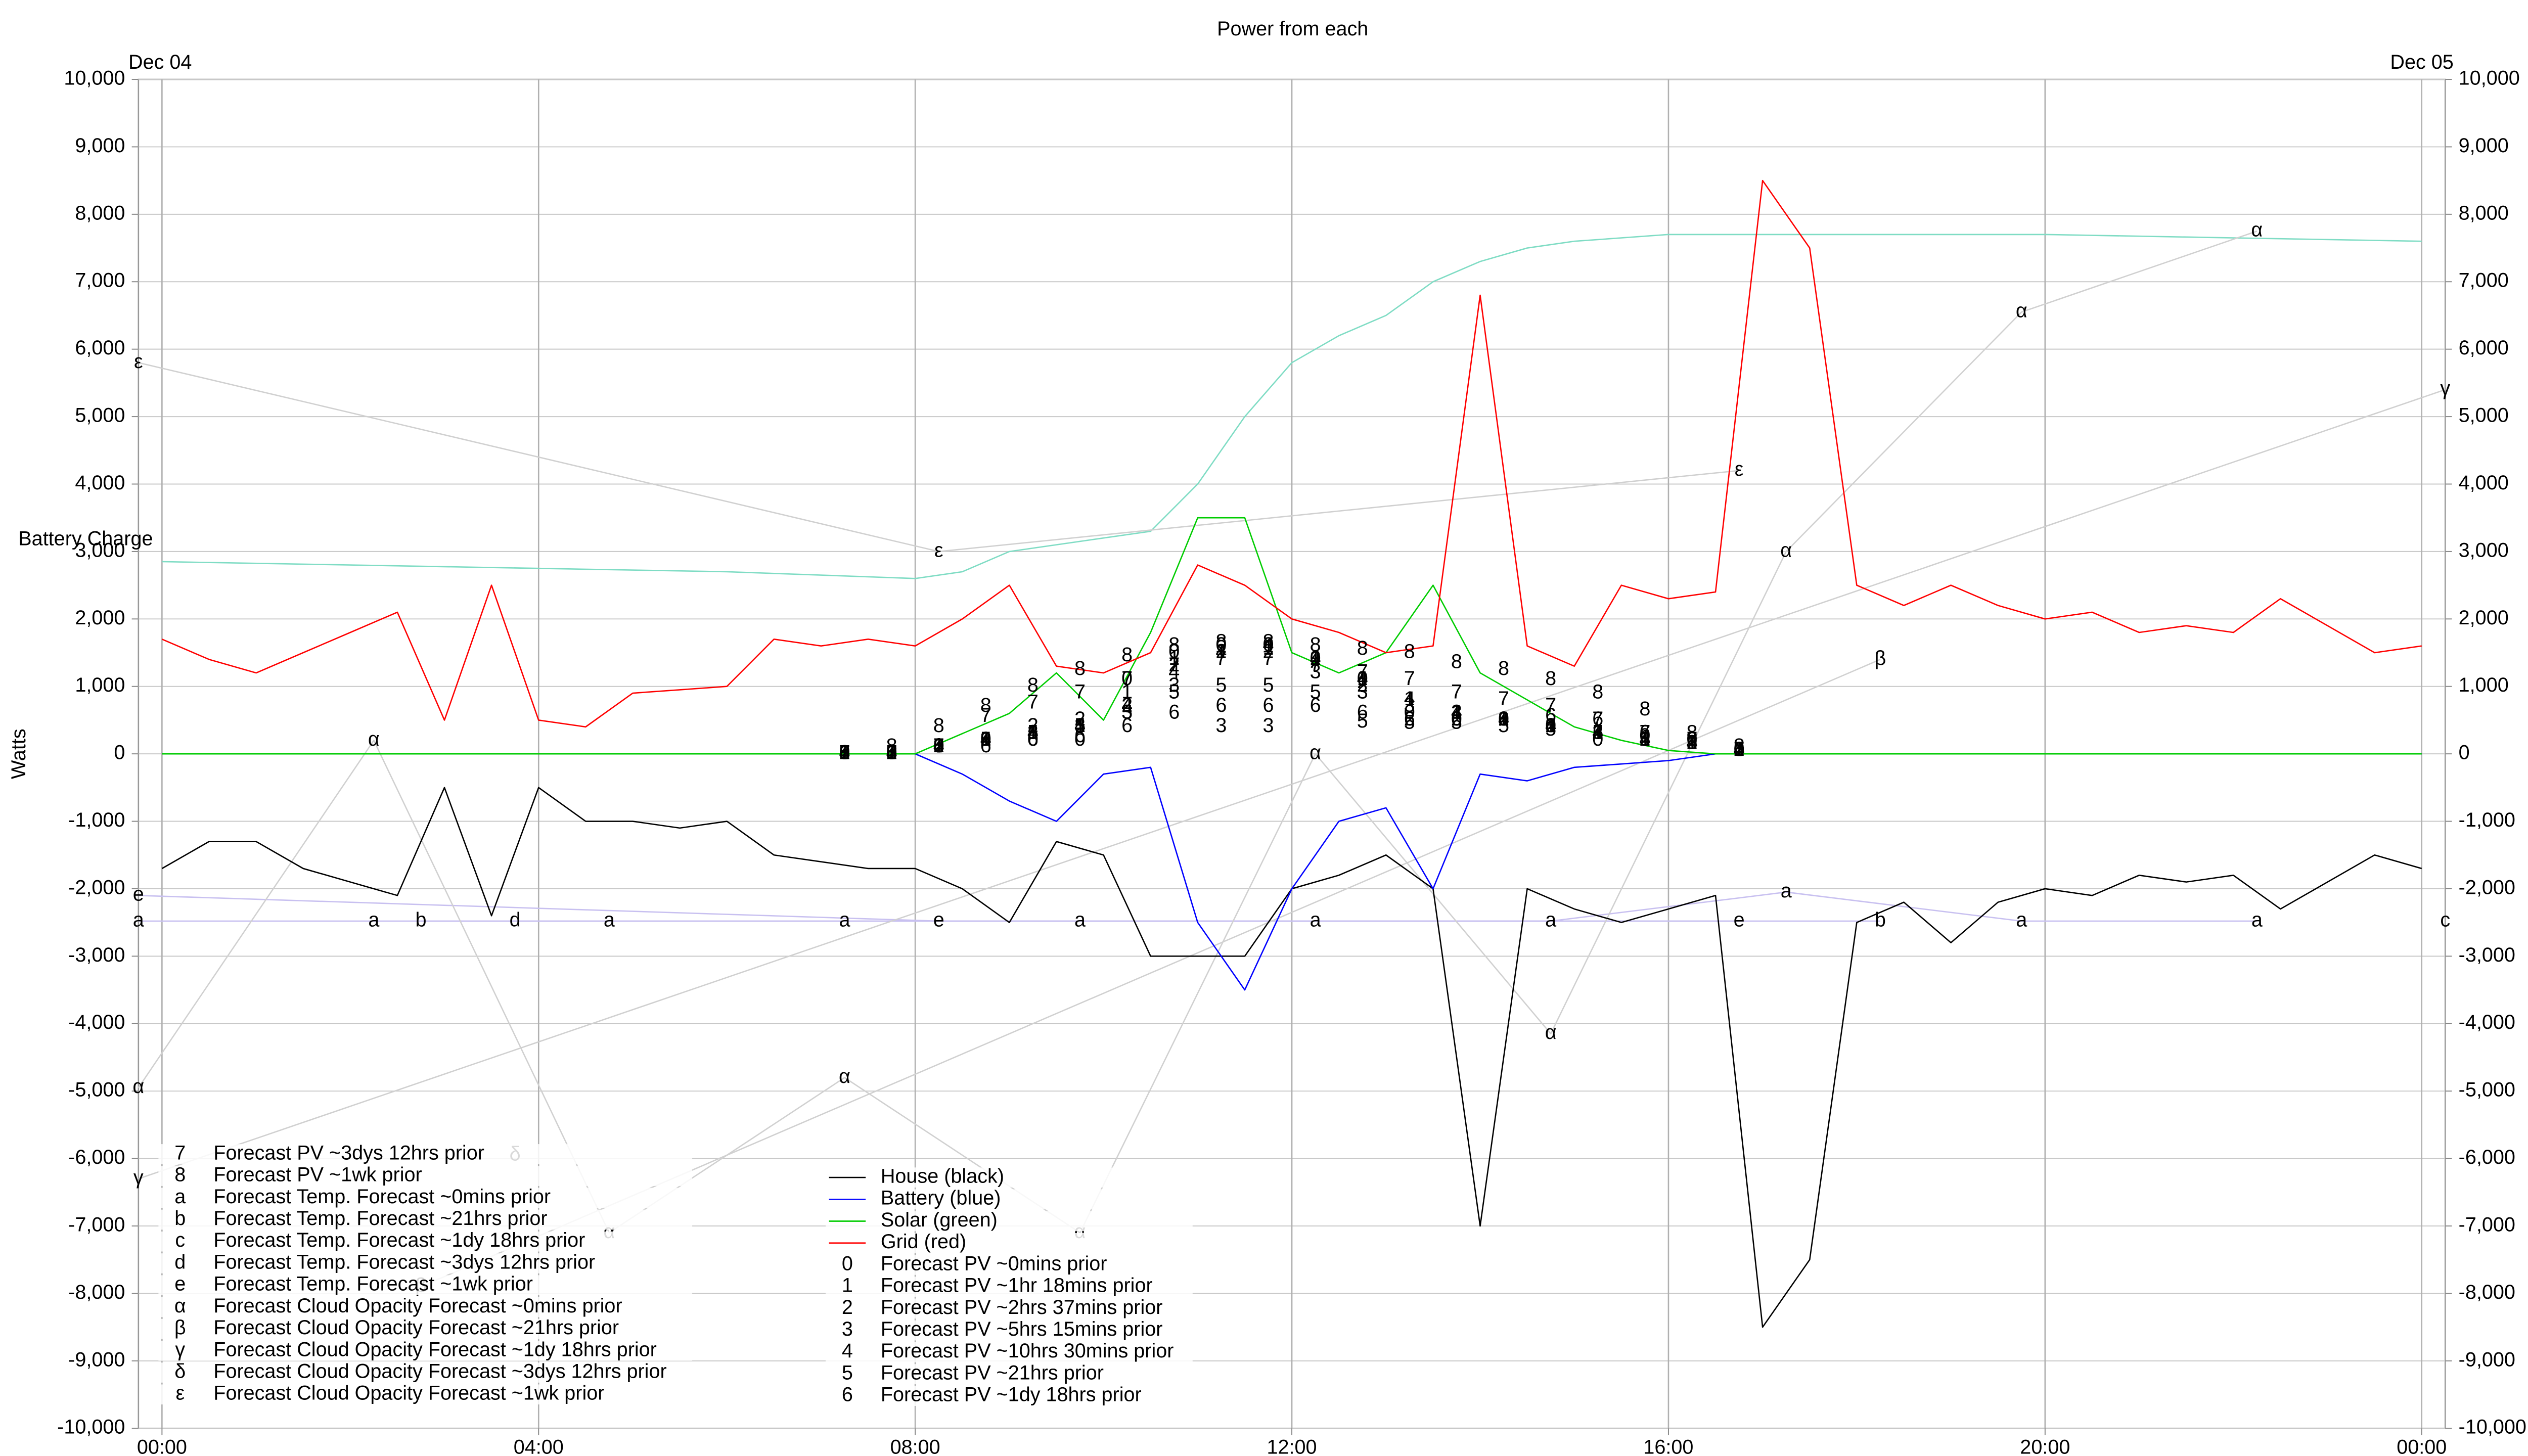 The image size is (2528, 1456). Describe the element at coordinates (2490, 78) in the screenshot. I see `y2-tick-label: 10,000` at that location.